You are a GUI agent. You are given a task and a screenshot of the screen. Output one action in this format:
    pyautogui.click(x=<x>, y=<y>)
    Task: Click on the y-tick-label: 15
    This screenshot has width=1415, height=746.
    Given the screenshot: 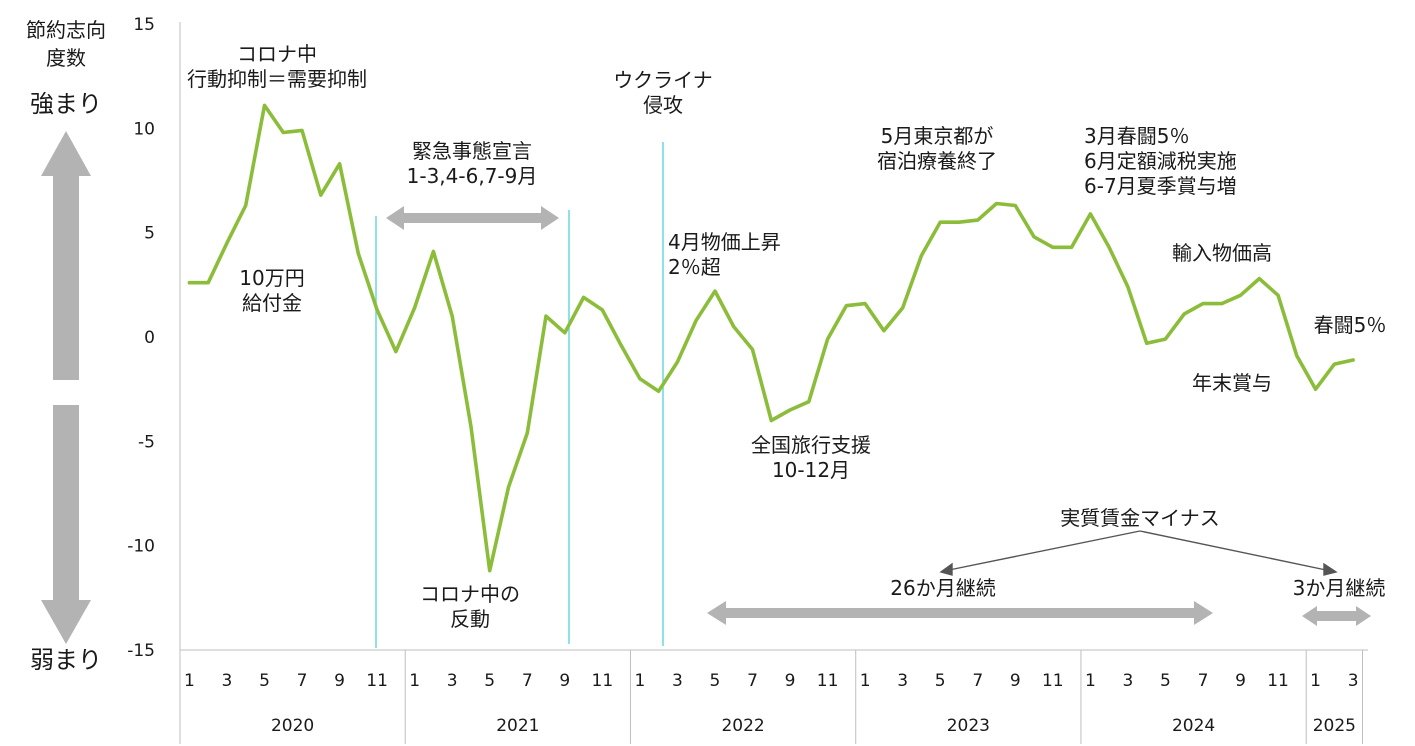 What is the action you would take?
    pyautogui.click(x=144, y=25)
    